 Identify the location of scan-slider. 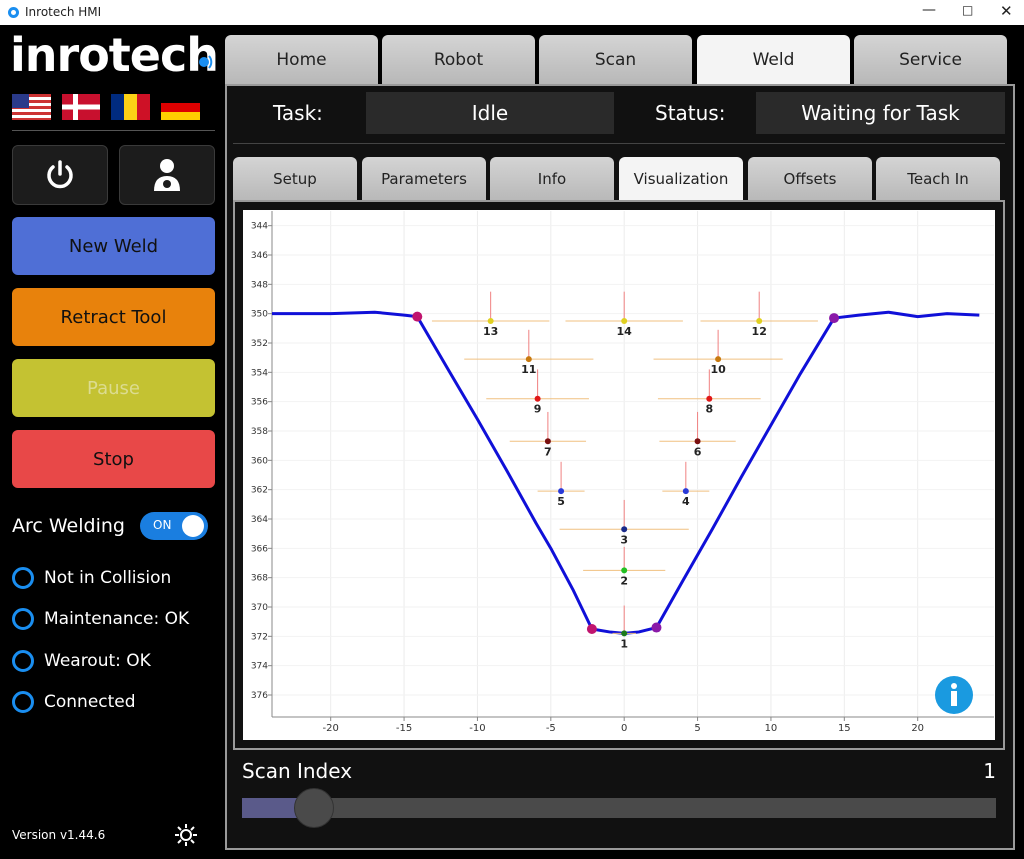
(619, 808).